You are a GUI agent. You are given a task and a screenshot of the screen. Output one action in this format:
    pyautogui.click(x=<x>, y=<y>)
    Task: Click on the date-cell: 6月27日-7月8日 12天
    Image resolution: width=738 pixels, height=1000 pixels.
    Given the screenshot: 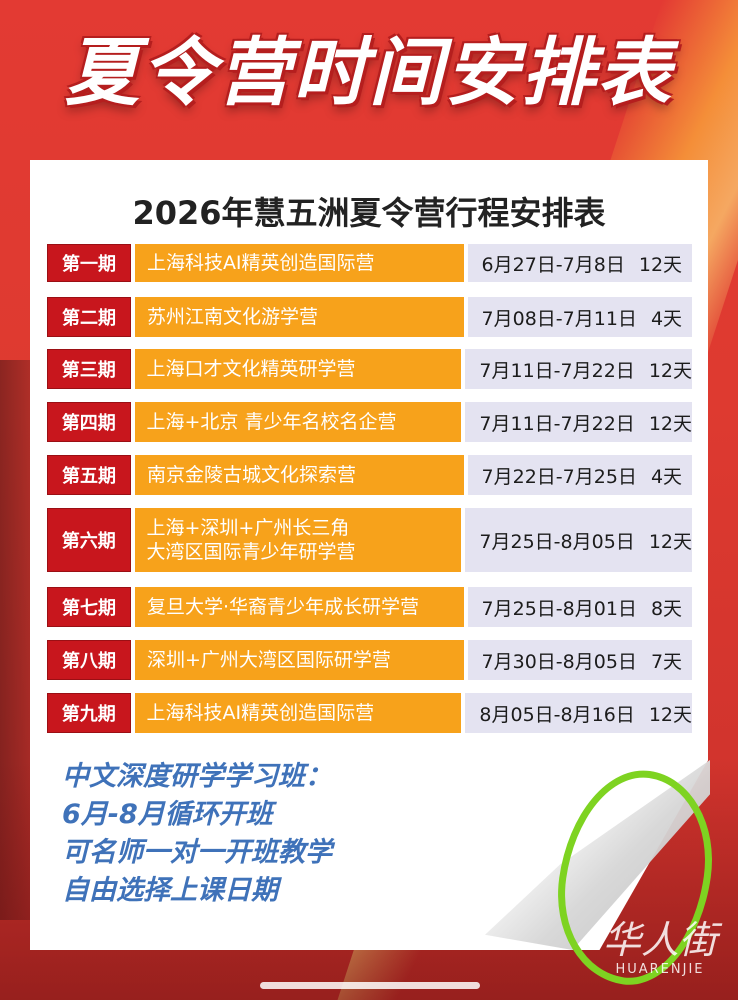 What is the action you would take?
    pyautogui.click(x=579, y=263)
    